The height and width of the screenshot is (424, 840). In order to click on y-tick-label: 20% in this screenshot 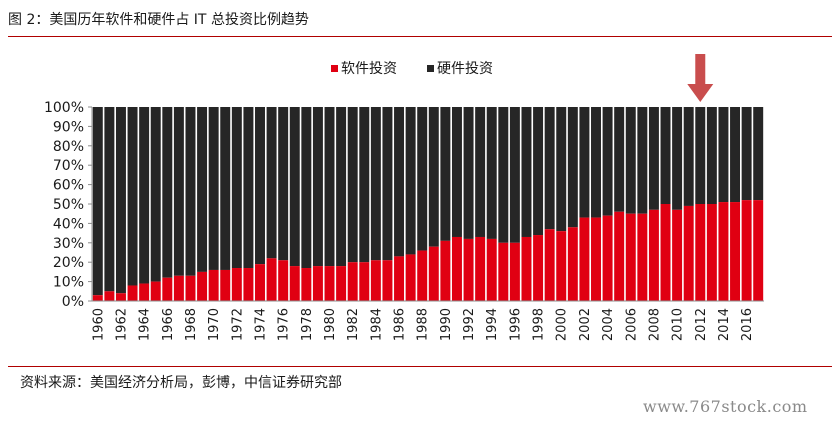, I will do `click(68, 263)`.